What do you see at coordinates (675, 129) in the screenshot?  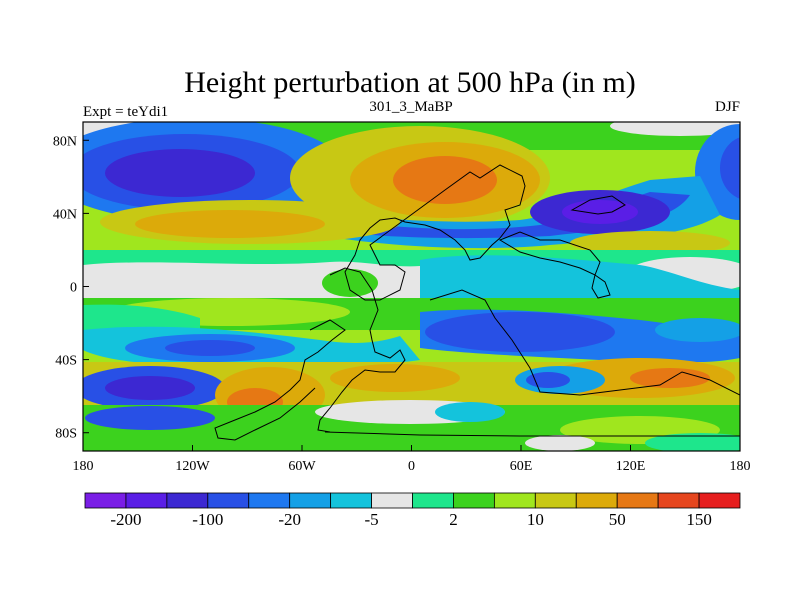 I see `arctic-neutral-east` at bounding box center [675, 129].